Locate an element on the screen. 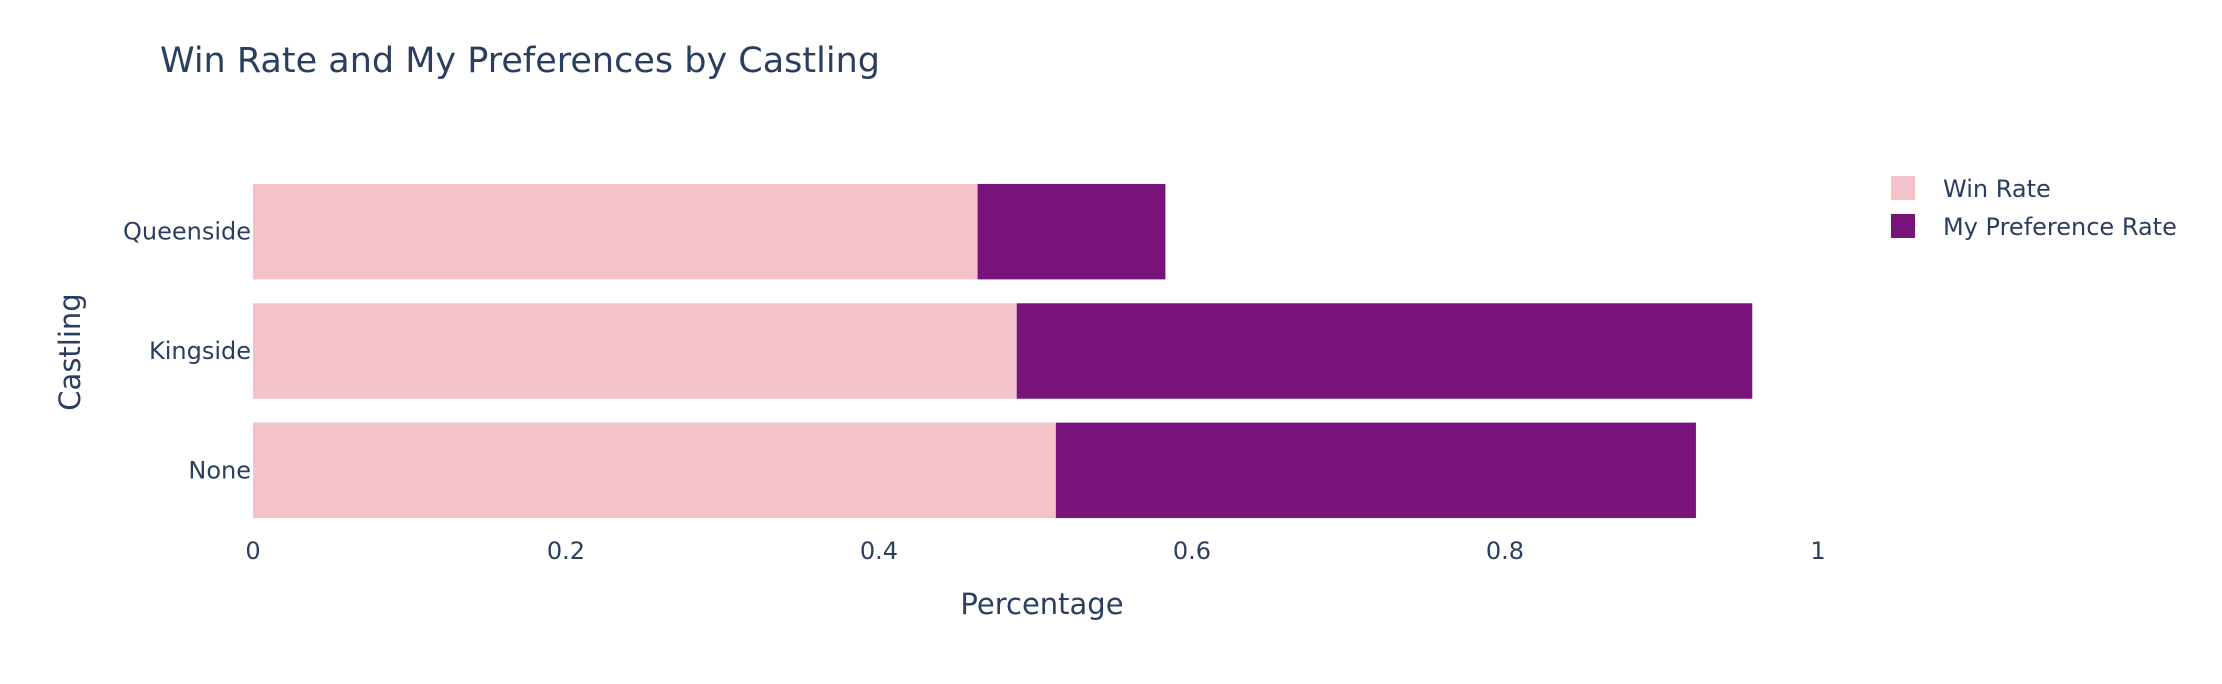 The width and height of the screenshot is (2222, 684). x-axis-tick-labels: 0 0.2 0.4 0.6 0.8 1 is located at coordinates (1035, 551).